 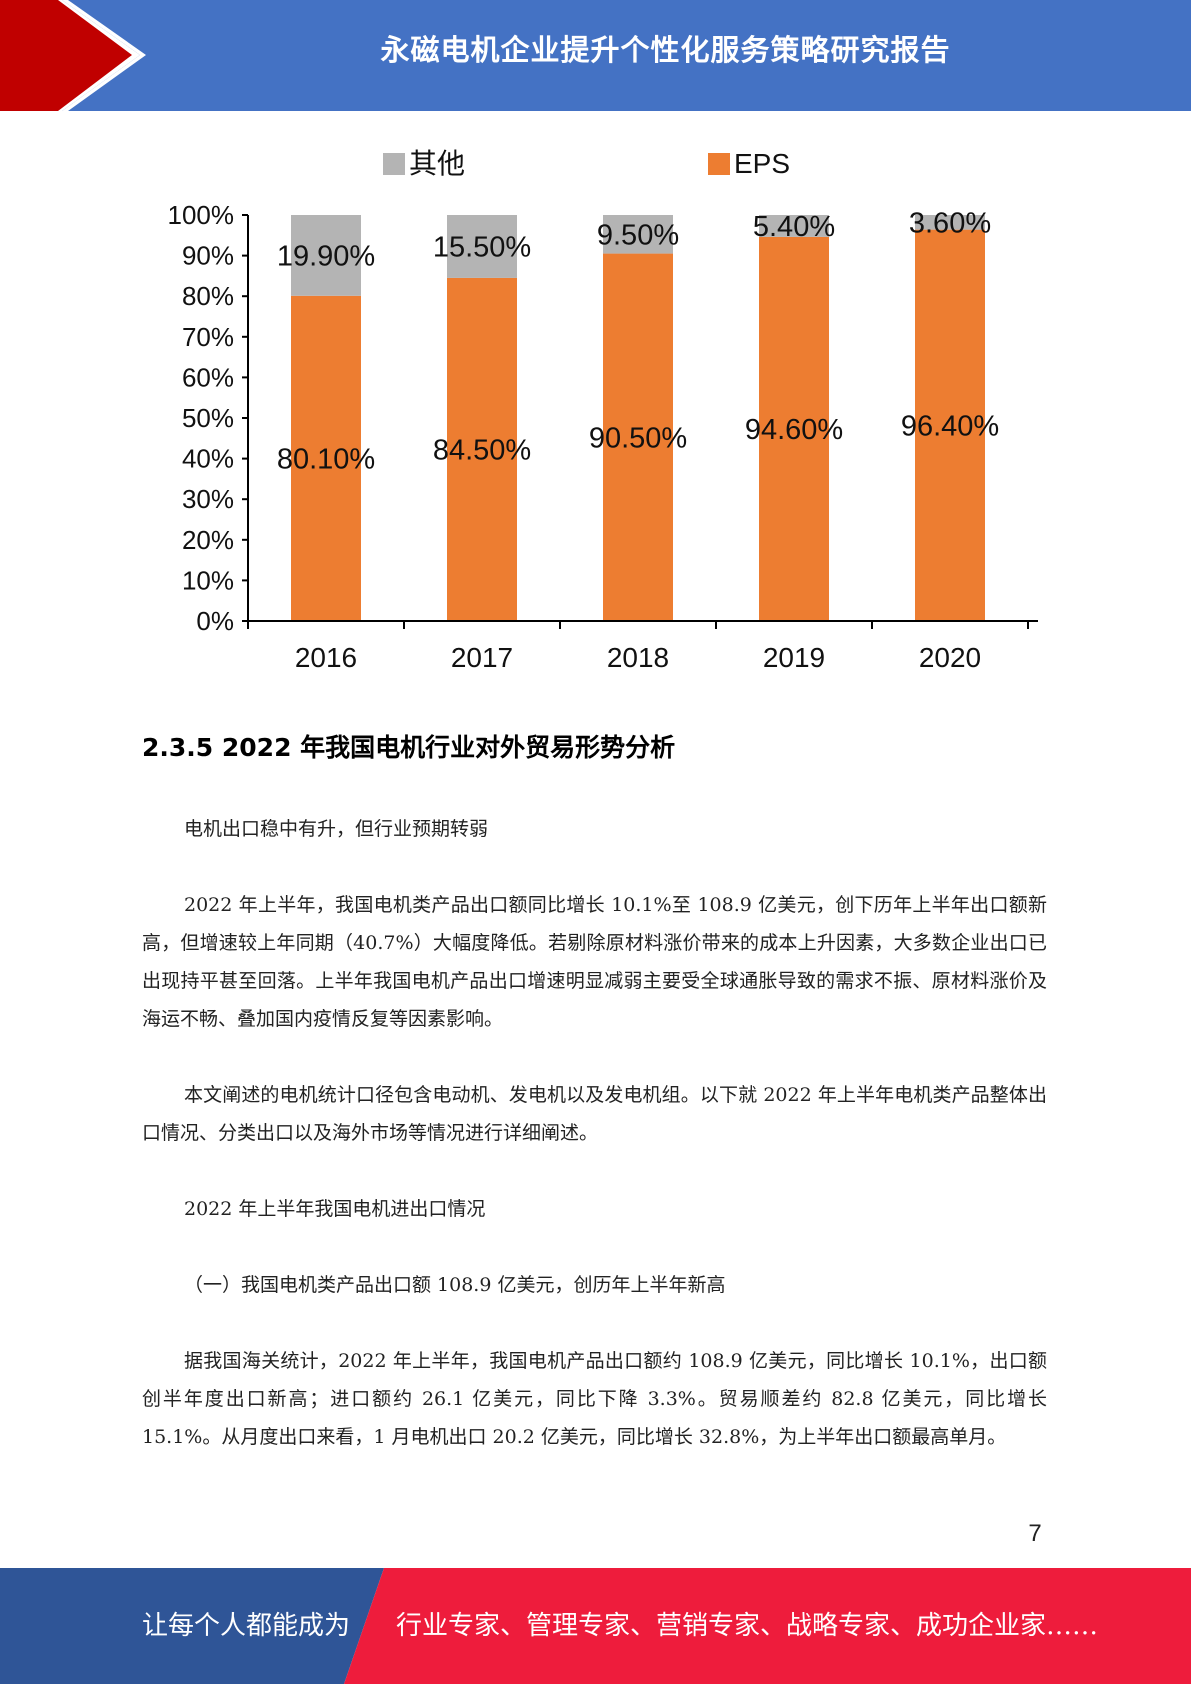 What do you see at coordinates (208, 580) in the screenshot?
I see `y-tick-label: 10%` at bounding box center [208, 580].